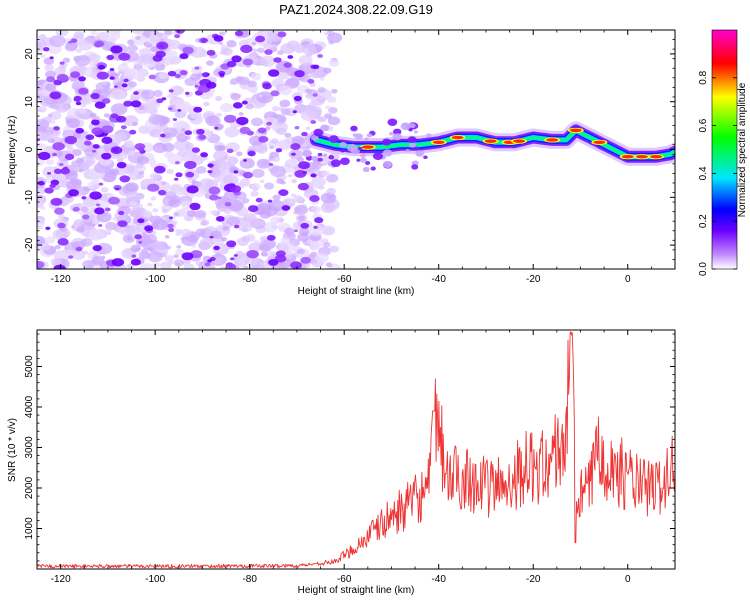 The height and width of the screenshot is (600, 750). Describe the element at coordinates (703, 269) in the screenshot. I see `colorbar-tick-label: 0.0` at that location.